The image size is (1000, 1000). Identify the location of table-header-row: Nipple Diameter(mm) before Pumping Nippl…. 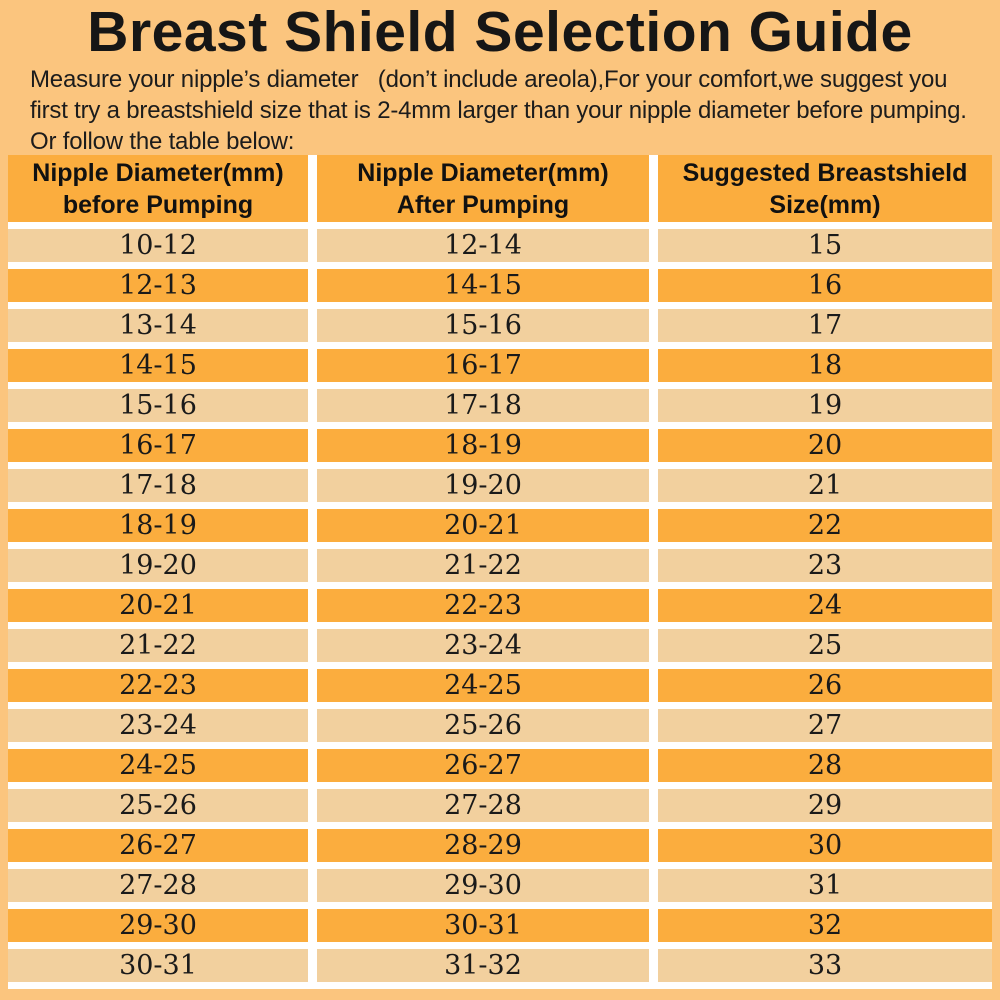
(500, 188).